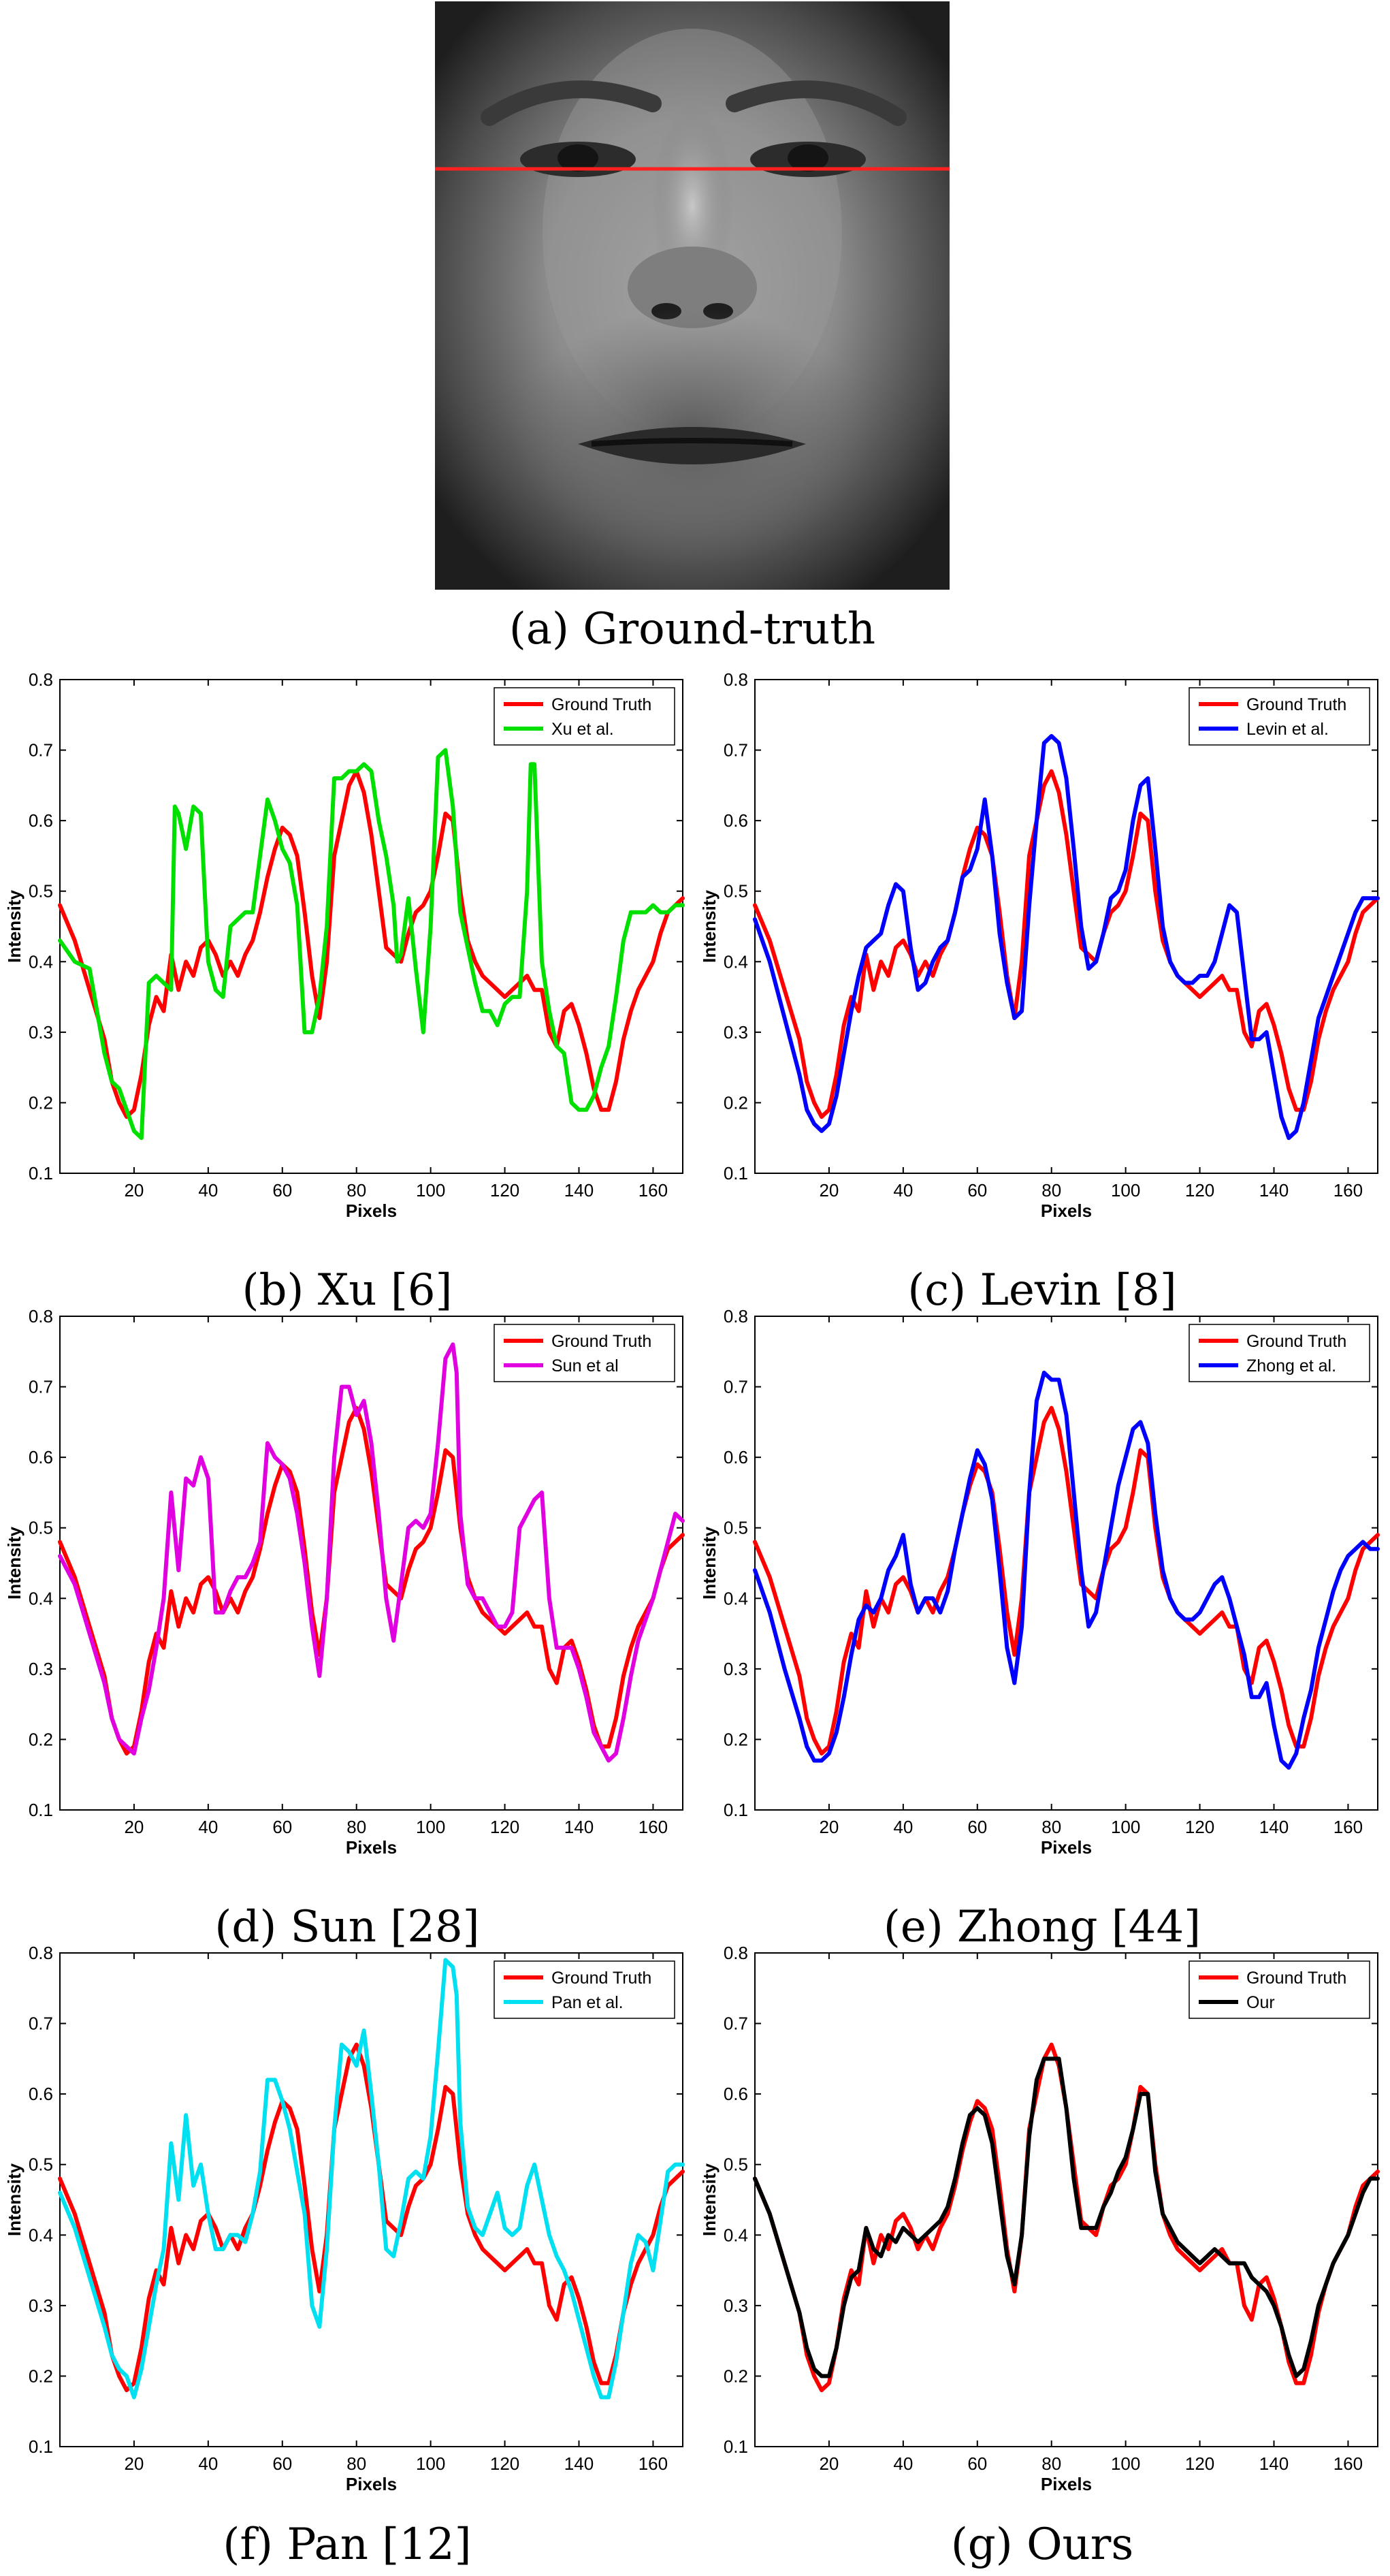  What do you see at coordinates (347, 2544) in the screenshot?
I see `caption-f: (f) Pan [12]` at bounding box center [347, 2544].